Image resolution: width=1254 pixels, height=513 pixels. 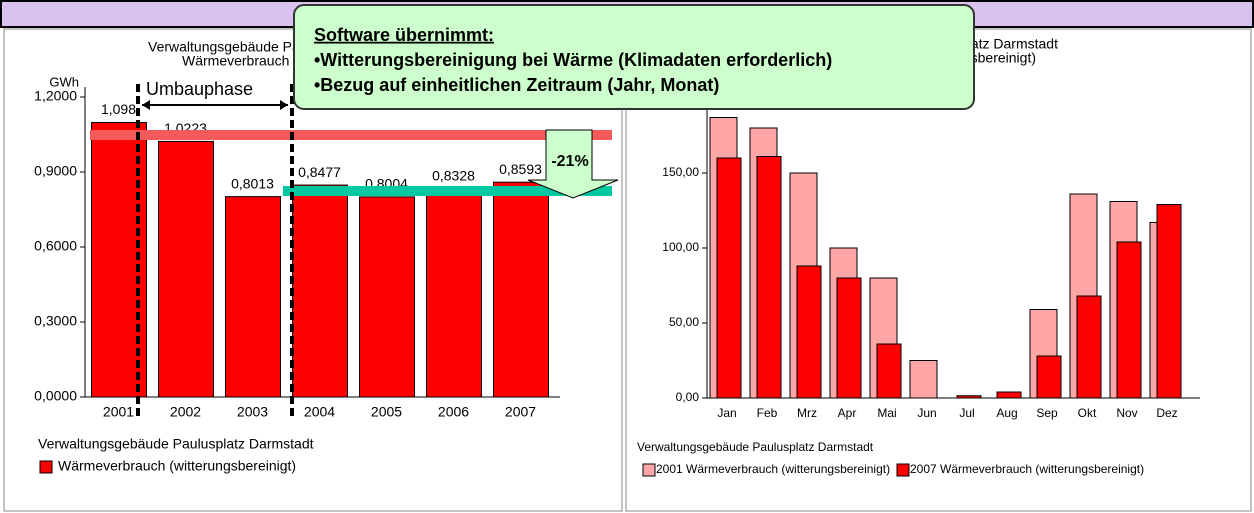 I want to click on x-tick-label: Jul, so click(x=966, y=413).